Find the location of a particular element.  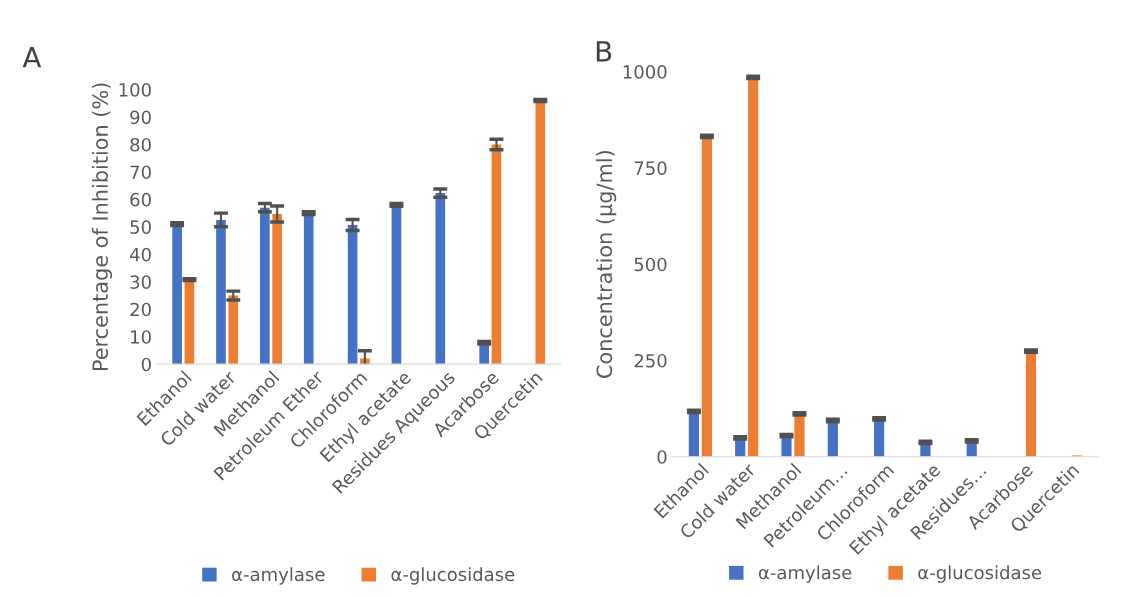

y-tick-label: 10 is located at coordinates (141, 337).